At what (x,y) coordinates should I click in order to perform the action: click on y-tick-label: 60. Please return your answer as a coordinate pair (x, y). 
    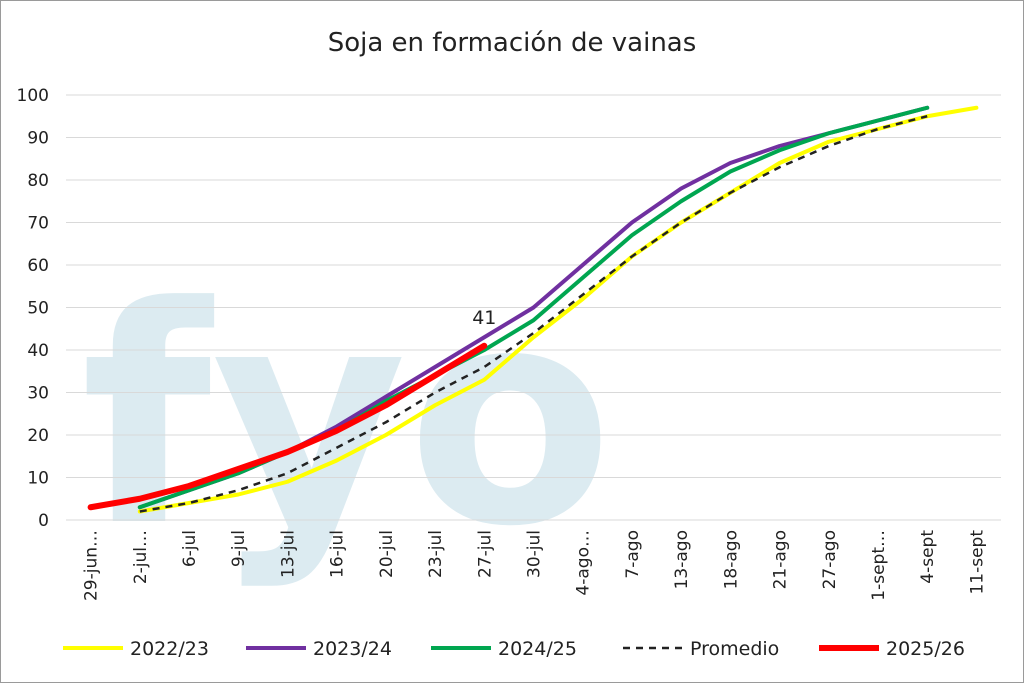
    Looking at the image, I should click on (38, 266).